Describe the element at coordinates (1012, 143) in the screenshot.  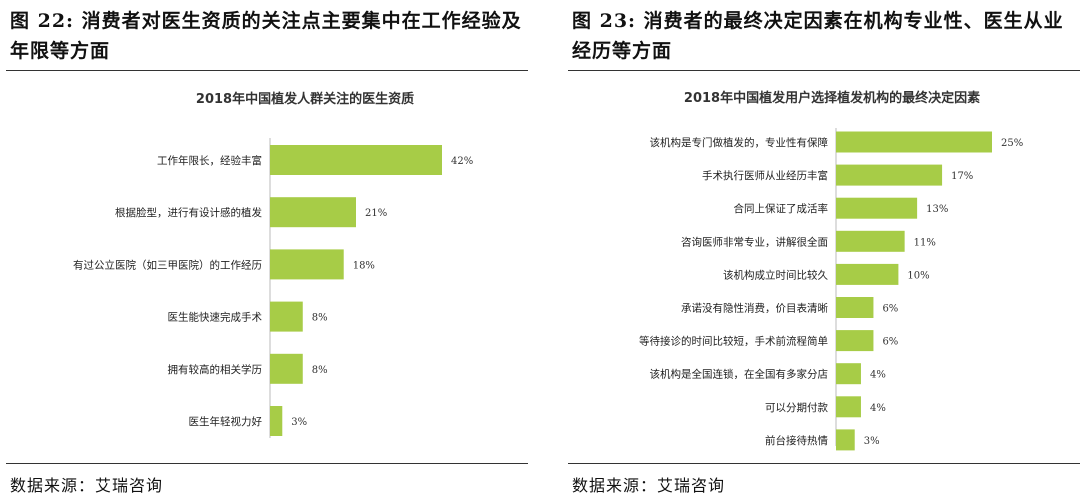
I see `value-label: 25%` at that location.